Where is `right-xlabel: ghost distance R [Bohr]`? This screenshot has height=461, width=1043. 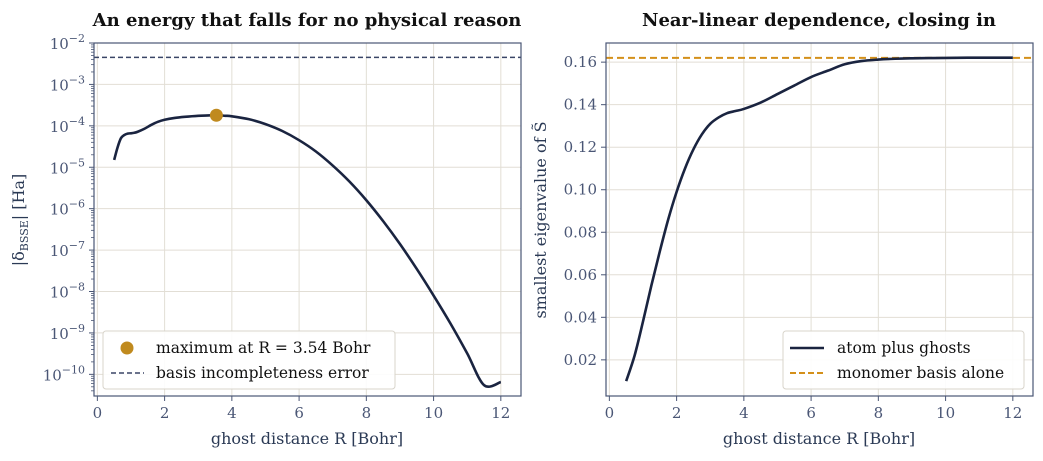 right-xlabel: ghost distance R [Bohr] is located at coordinates (819, 438).